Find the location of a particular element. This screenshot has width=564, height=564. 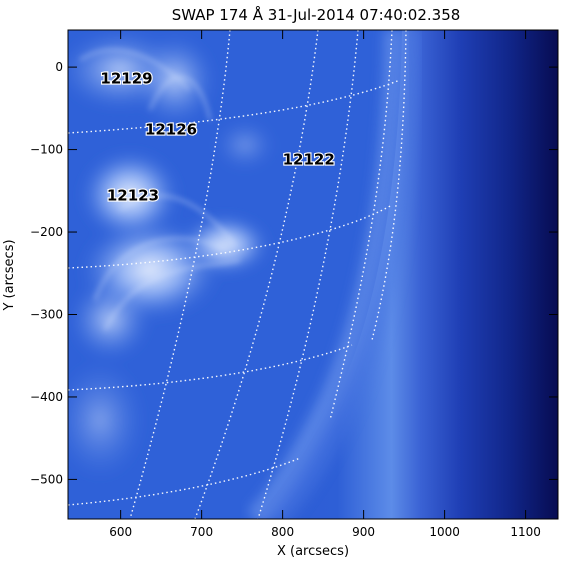

y-tick-label: −300 is located at coordinates (46, 314).